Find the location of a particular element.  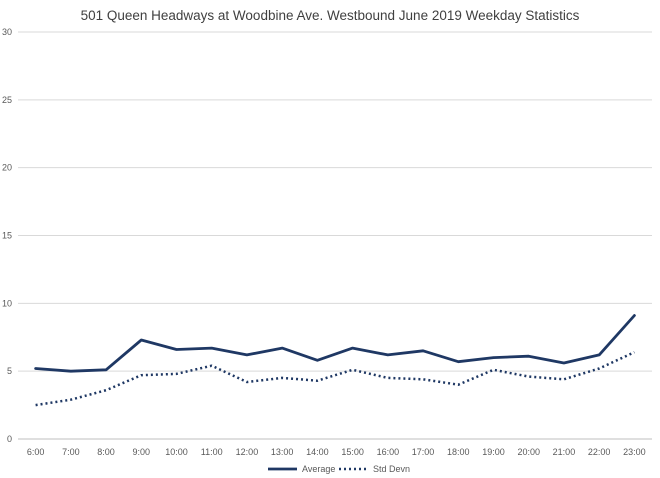

x-tick-label: 22:00 is located at coordinates (599, 452).